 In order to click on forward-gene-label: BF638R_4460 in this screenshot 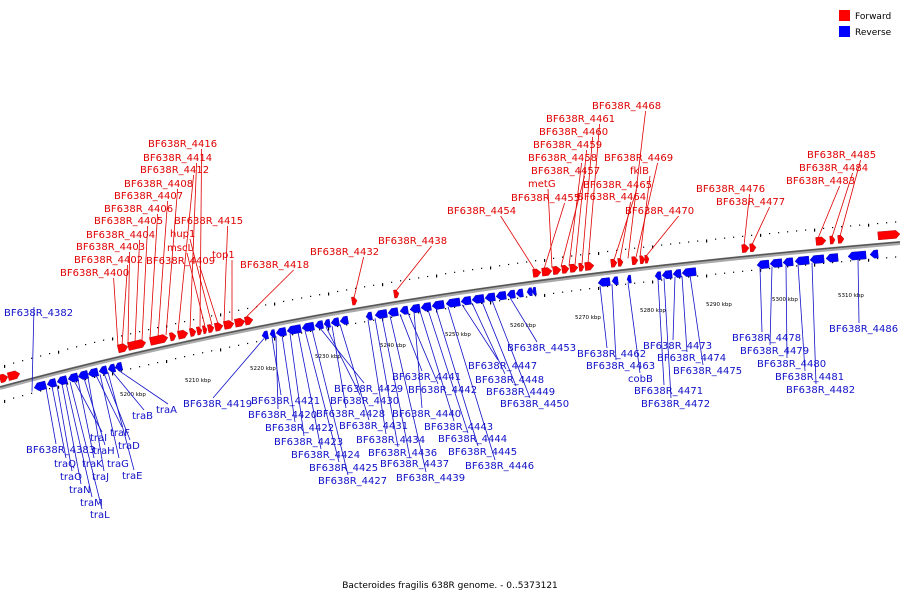, I will do `click(573, 132)`.